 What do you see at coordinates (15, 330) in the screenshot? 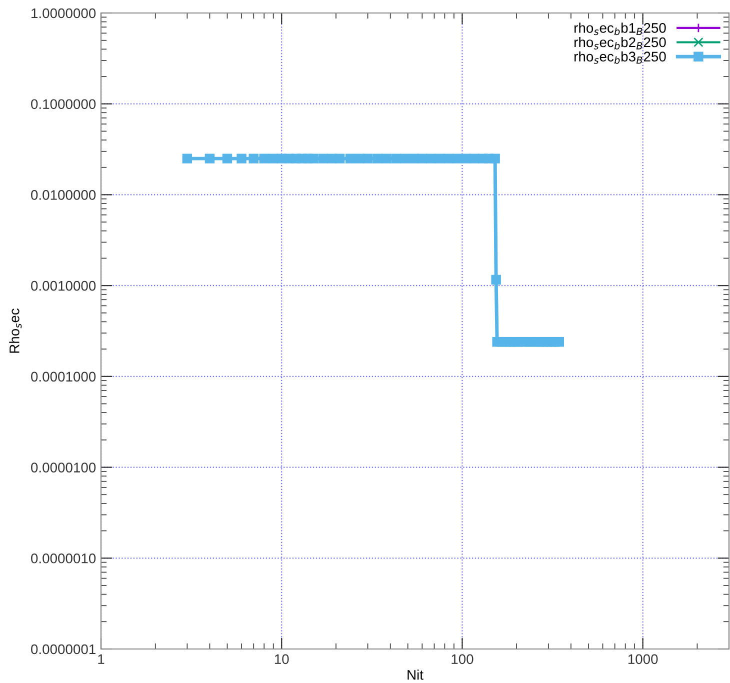
I see `y-axis-title: Rho$_{s}$ec` at bounding box center [15, 330].